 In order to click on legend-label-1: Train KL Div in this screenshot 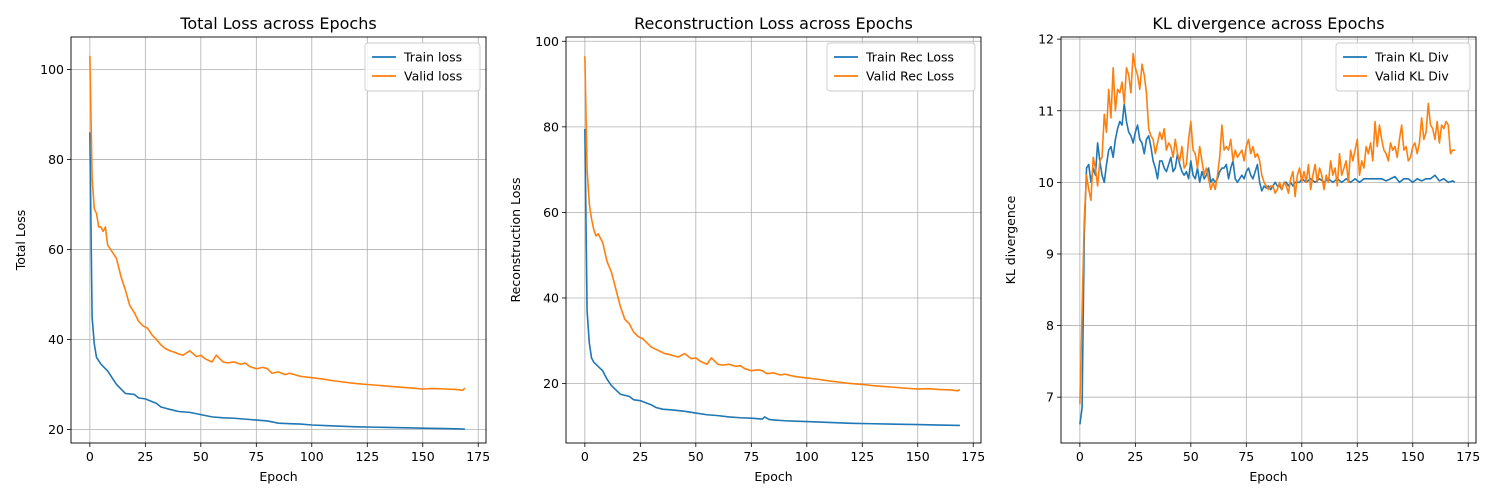, I will do `click(1411, 57)`.